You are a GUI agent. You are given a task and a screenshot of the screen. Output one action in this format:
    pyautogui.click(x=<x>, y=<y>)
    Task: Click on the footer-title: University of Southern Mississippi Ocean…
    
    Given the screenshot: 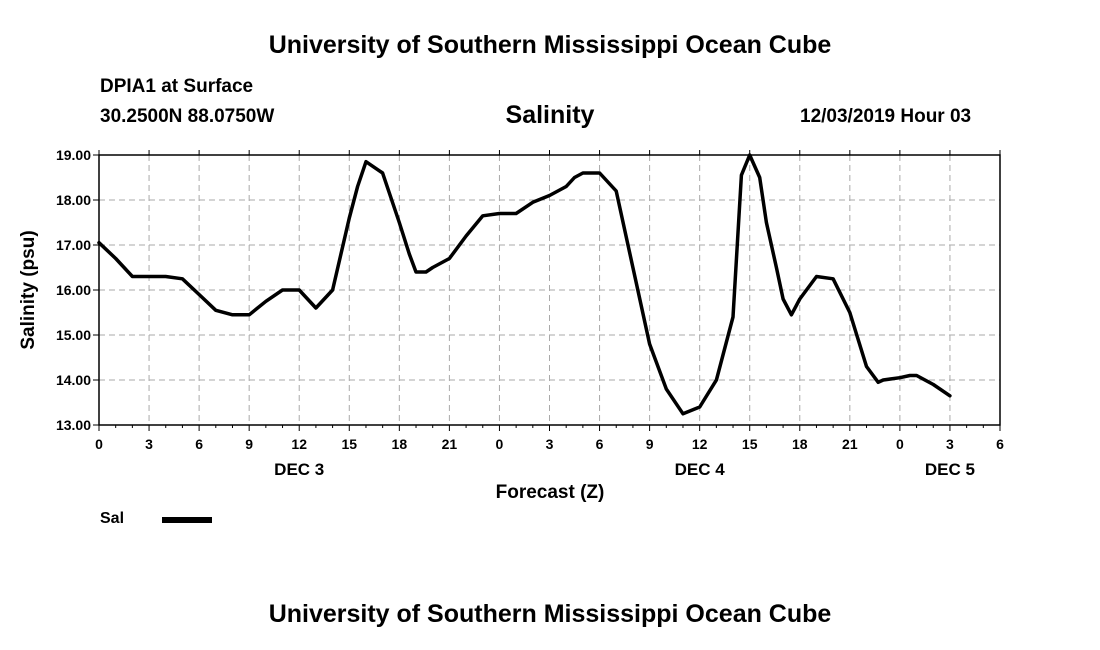 What is the action you would take?
    pyautogui.click(x=550, y=614)
    